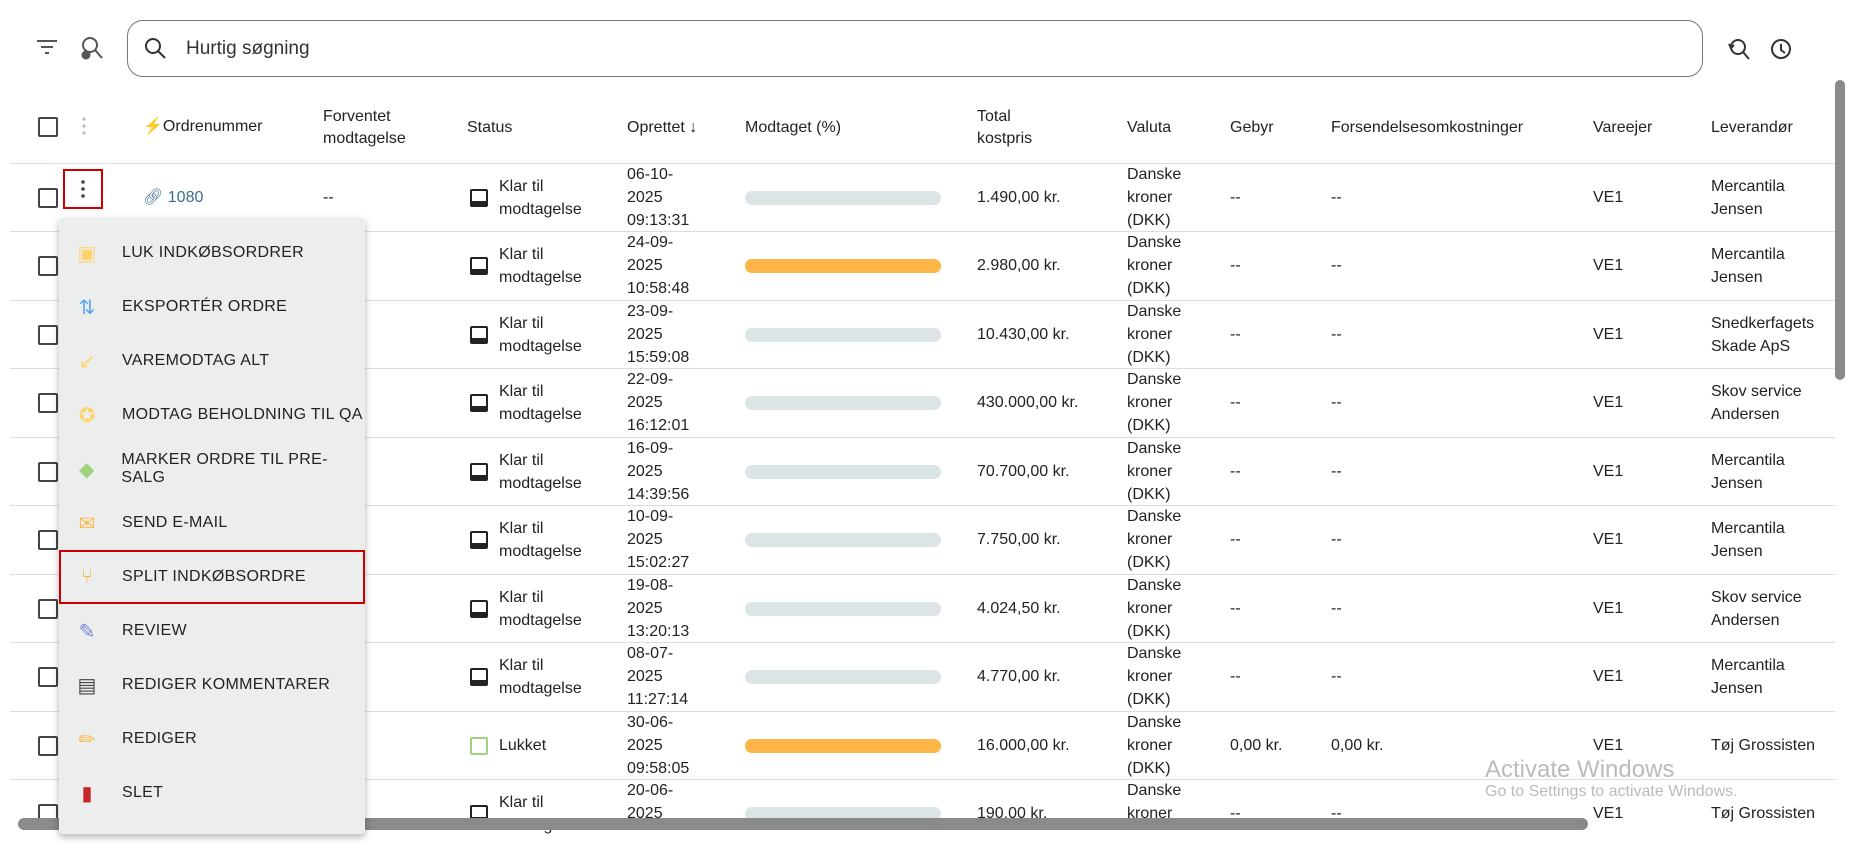 Image resolution: width=1851 pixels, height=848 pixels. What do you see at coordinates (1752, 127) in the screenshot?
I see `header-leverandor: Leverandør` at bounding box center [1752, 127].